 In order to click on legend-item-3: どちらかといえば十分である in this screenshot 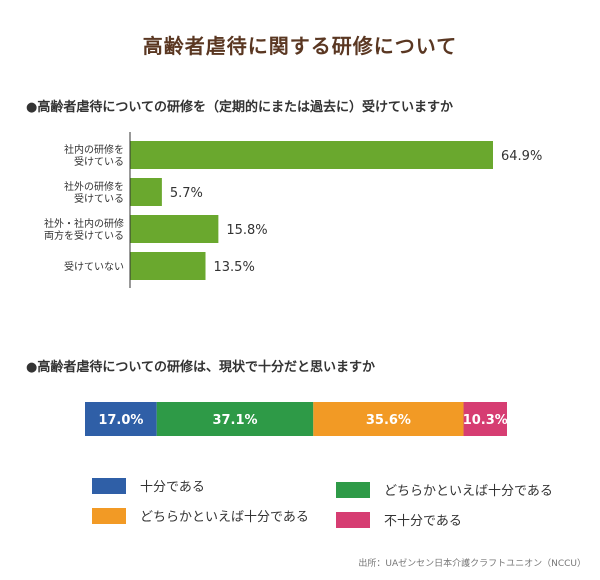, I will do `click(200, 515)`.